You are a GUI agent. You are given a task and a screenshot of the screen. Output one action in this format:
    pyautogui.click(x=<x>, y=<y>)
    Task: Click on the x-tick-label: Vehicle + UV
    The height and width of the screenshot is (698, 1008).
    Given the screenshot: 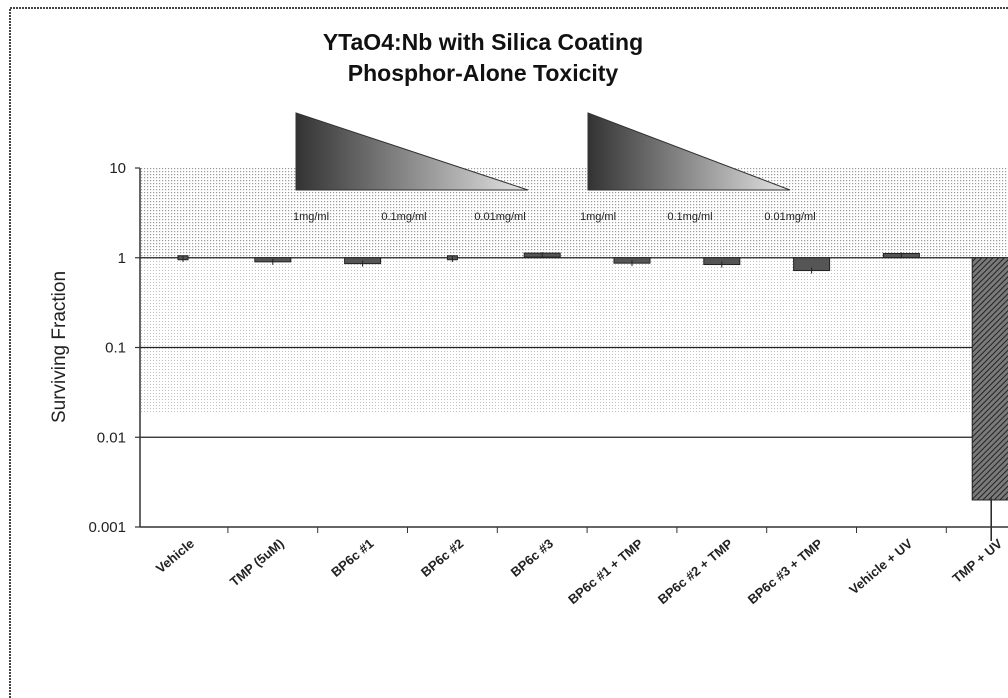 What is the action you would take?
    pyautogui.click(x=880, y=567)
    